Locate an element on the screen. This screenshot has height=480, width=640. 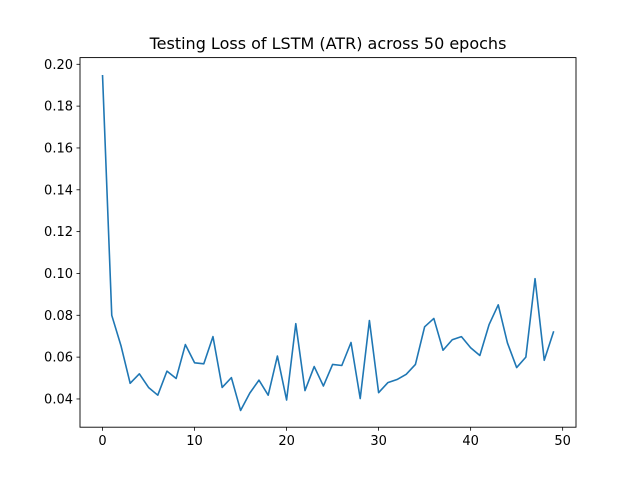
y-axis: 0.04 0.06 0.08 0.10 0.12 0.14 0.16 0.18 0.20 is located at coordinates (62, 232).